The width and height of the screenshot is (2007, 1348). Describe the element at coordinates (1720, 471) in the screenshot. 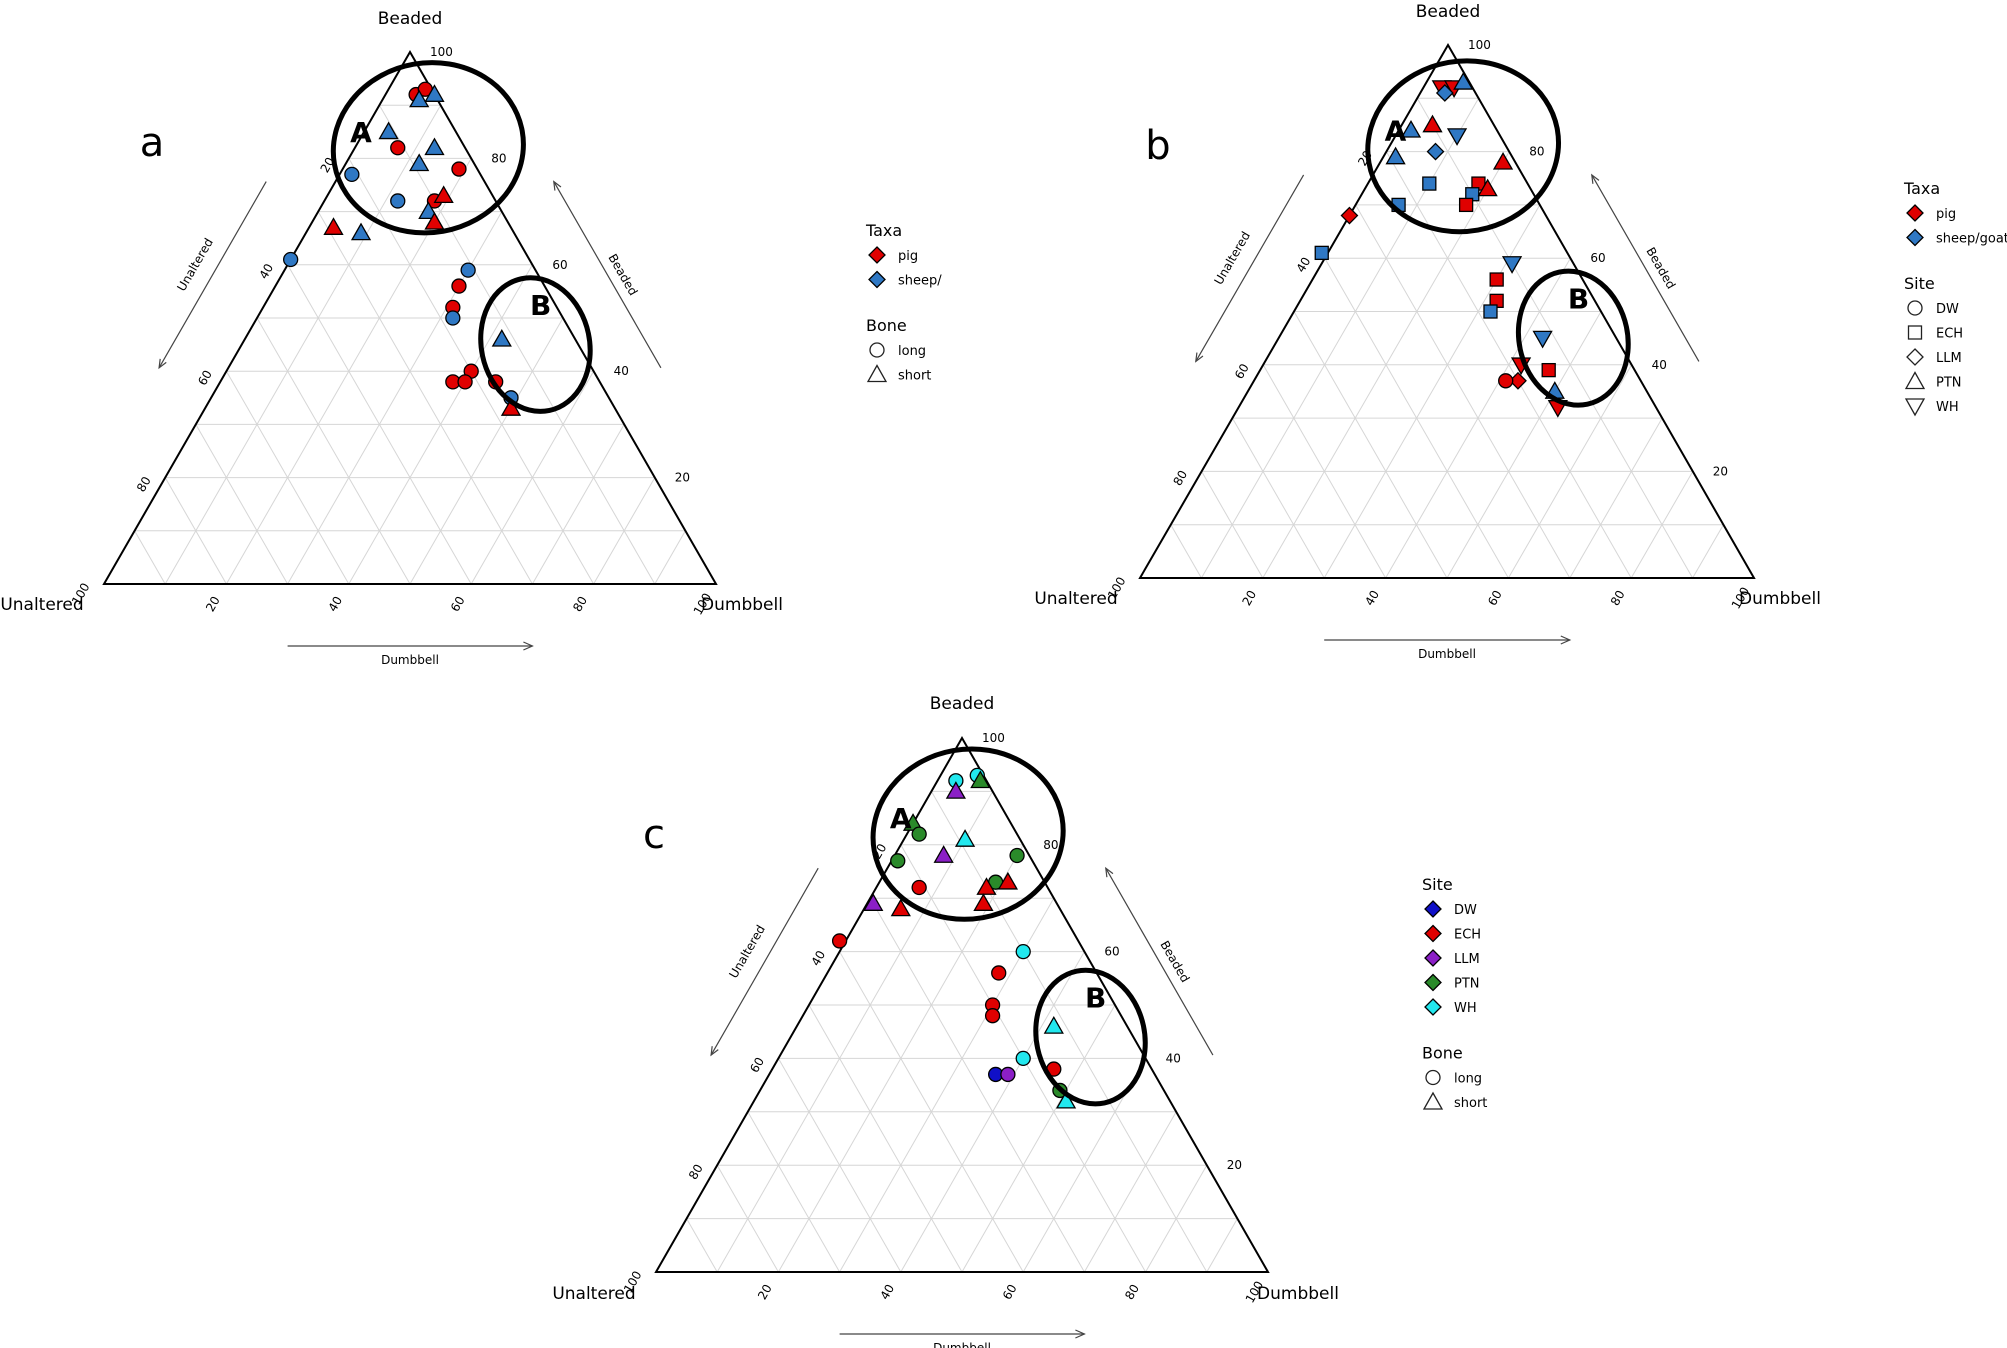

I see `tick-label-right: 20` at that location.